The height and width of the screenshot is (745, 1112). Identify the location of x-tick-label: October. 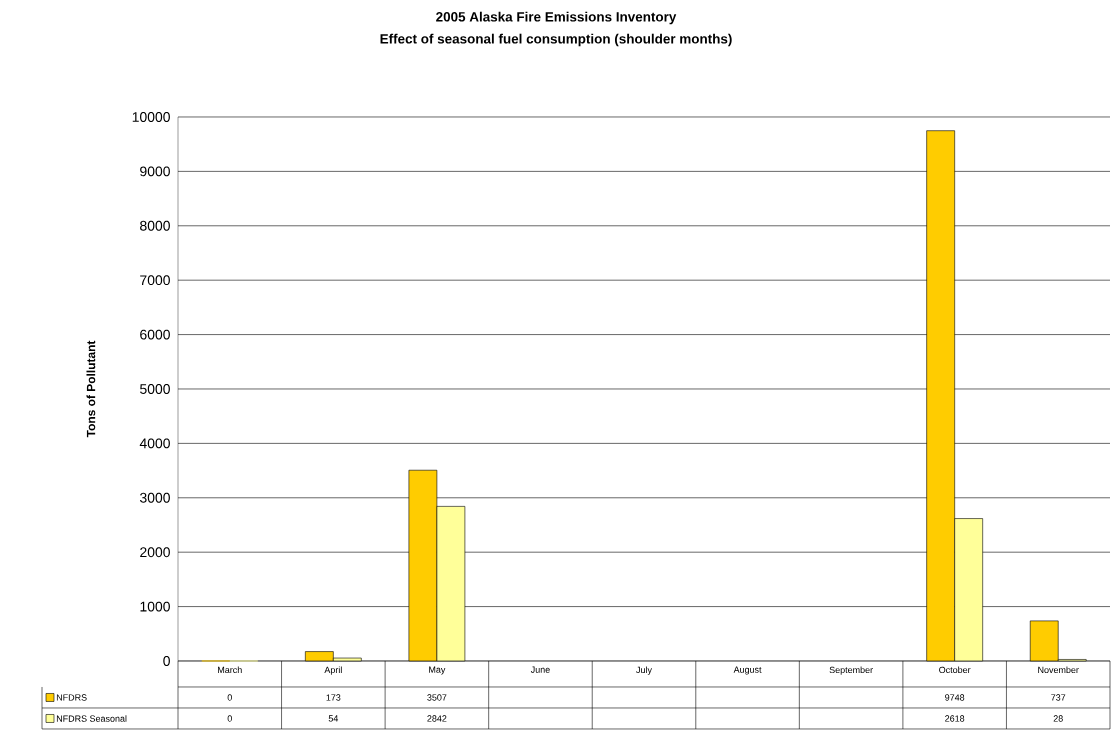
(955, 670).